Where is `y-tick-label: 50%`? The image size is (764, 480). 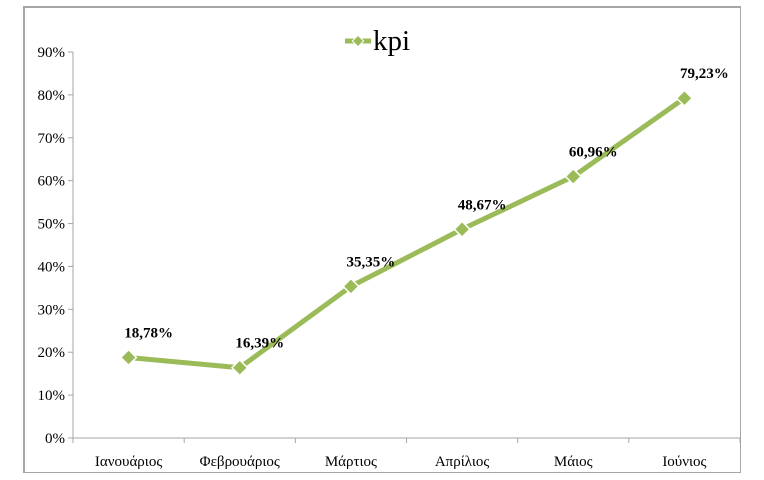
y-tick-label: 50% is located at coordinates (52, 225).